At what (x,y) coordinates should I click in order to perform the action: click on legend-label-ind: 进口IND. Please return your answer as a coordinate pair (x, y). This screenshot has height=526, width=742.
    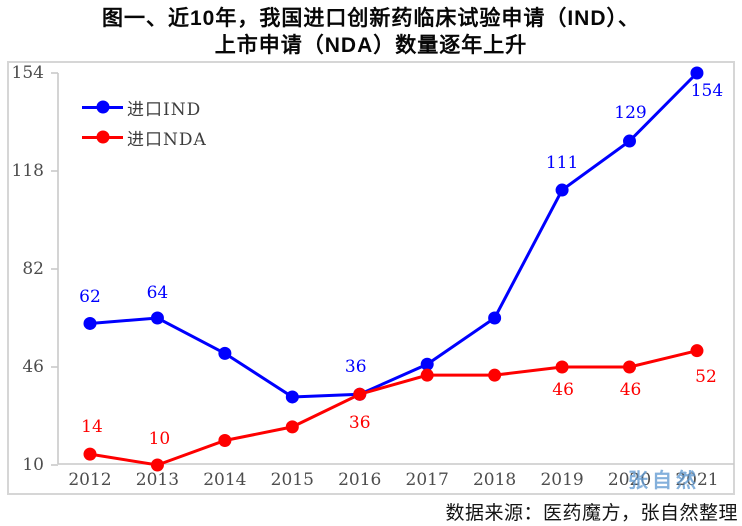
    Looking at the image, I should click on (164, 109).